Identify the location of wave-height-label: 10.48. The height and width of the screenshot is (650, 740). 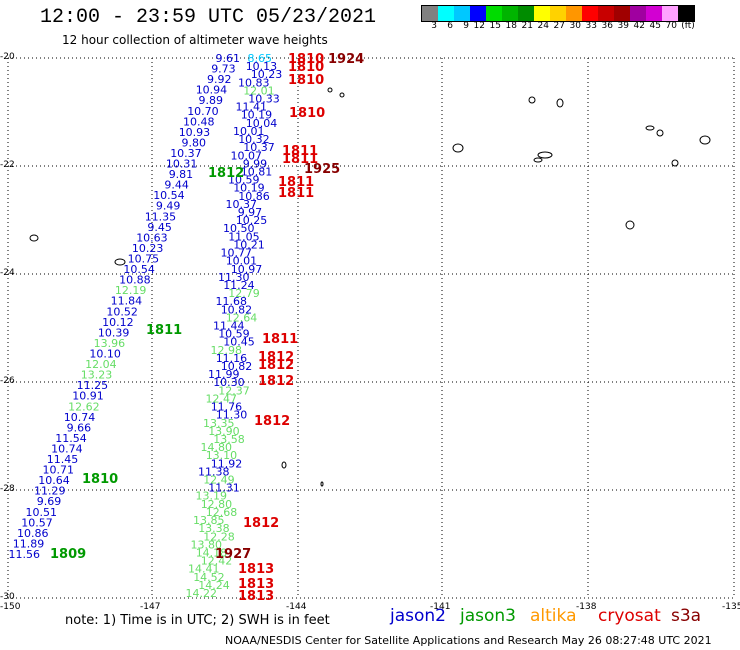
(199, 121).